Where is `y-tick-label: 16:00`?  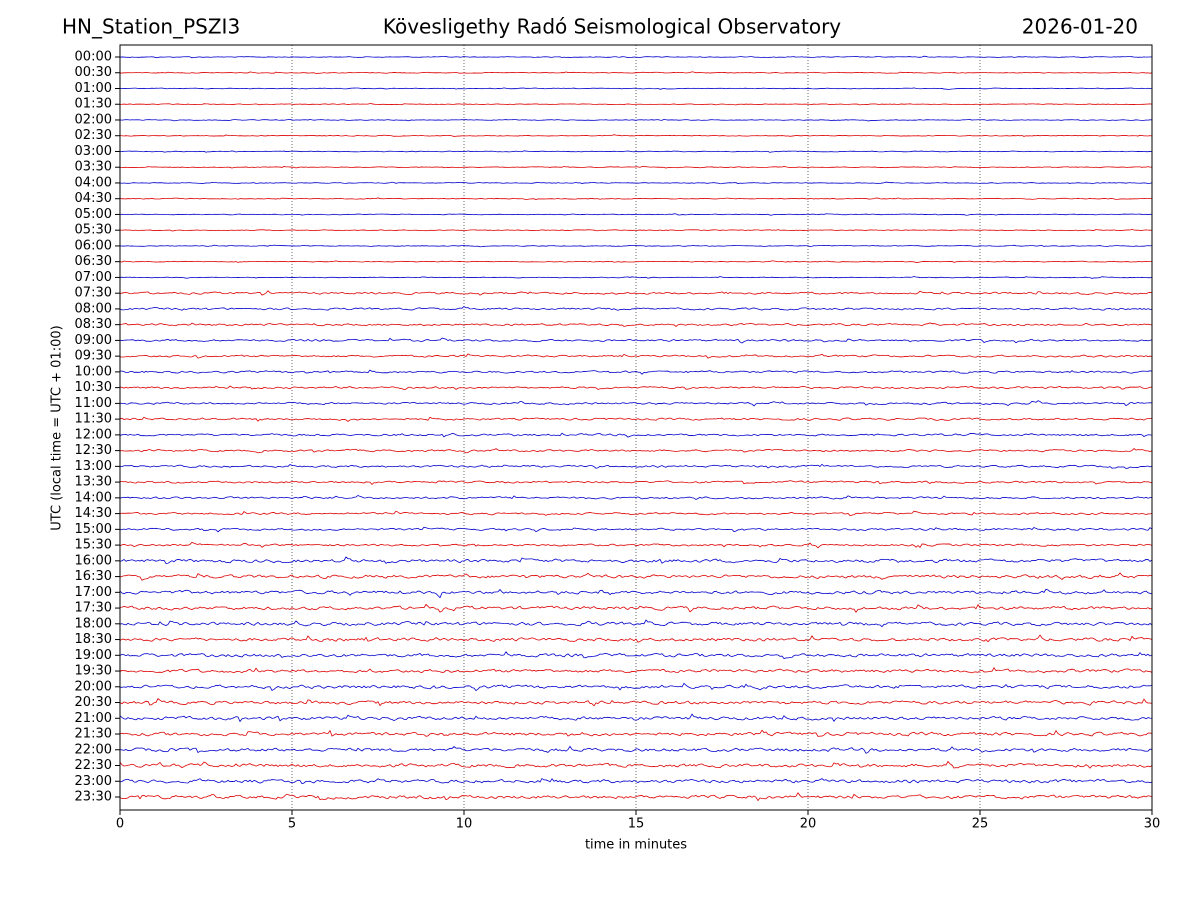
y-tick-label: 16:00 is located at coordinates (93, 560).